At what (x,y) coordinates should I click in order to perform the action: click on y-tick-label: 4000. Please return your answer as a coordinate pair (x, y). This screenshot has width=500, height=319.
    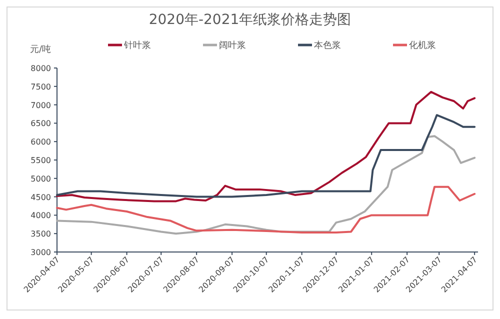
    Looking at the image, I should click on (40, 215).